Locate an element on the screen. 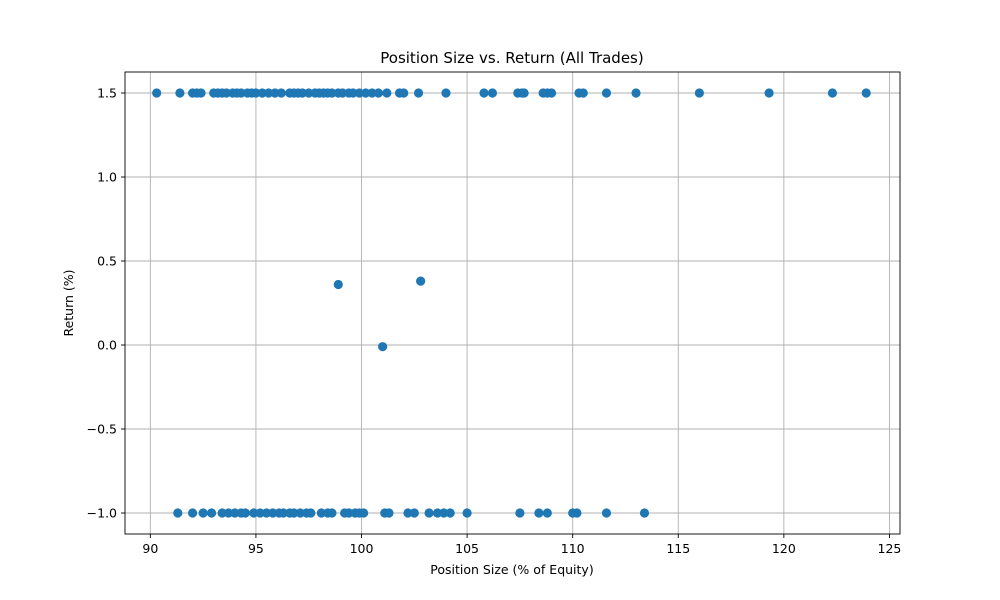  y-tick-label: 0.5 is located at coordinates (107, 261).